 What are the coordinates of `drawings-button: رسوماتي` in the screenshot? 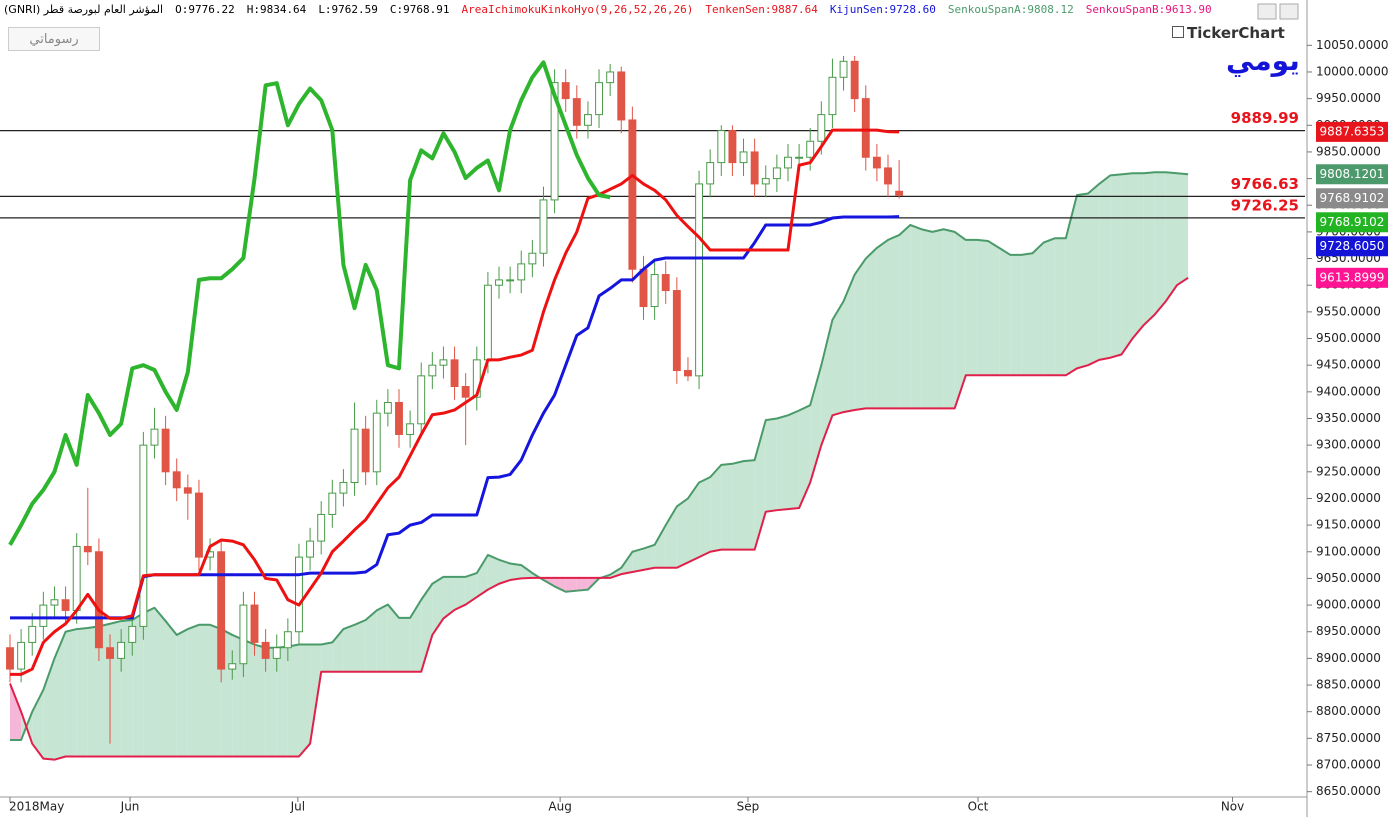 It's located at (54, 39).